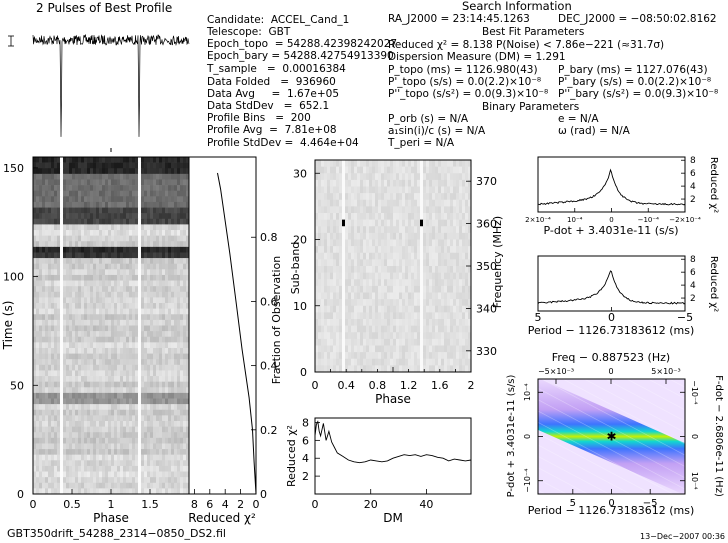 The height and width of the screenshot is (543, 728). What do you see at coordinates (497, 262) in the screenshot?
I see `subband-freq-label: Frequency (MHz)` at bounding box center [497, 262].